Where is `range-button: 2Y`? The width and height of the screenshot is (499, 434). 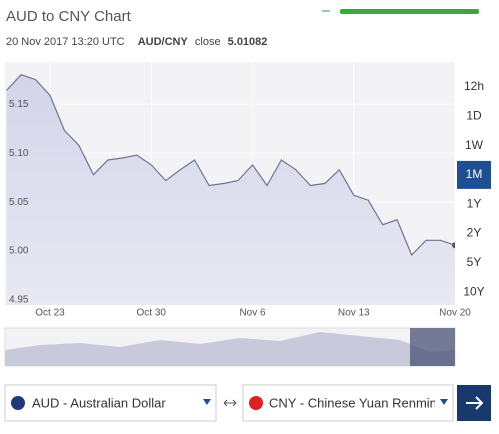
range-button: 2Y is located at coordinates (474, 233).